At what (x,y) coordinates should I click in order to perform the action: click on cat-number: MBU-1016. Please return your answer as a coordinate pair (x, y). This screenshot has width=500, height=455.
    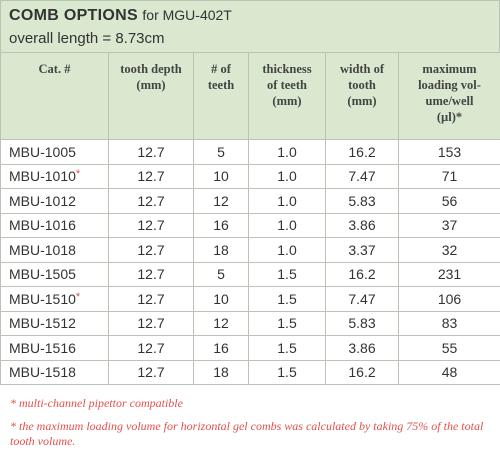
    Looking at the image, I should click on (42, 225).